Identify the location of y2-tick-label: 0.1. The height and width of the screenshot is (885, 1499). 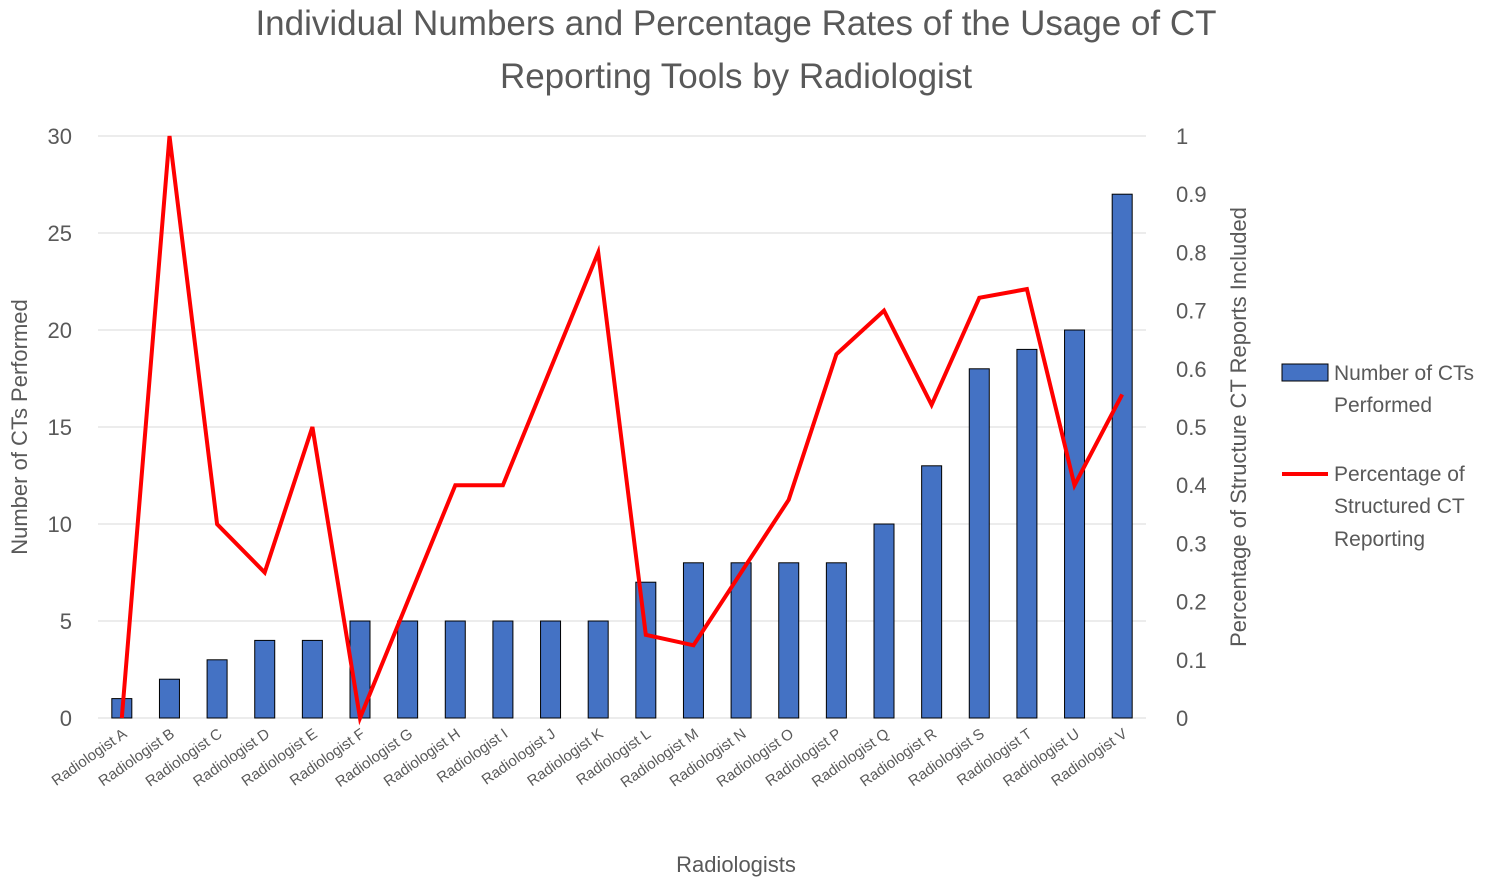
(1191, 660).